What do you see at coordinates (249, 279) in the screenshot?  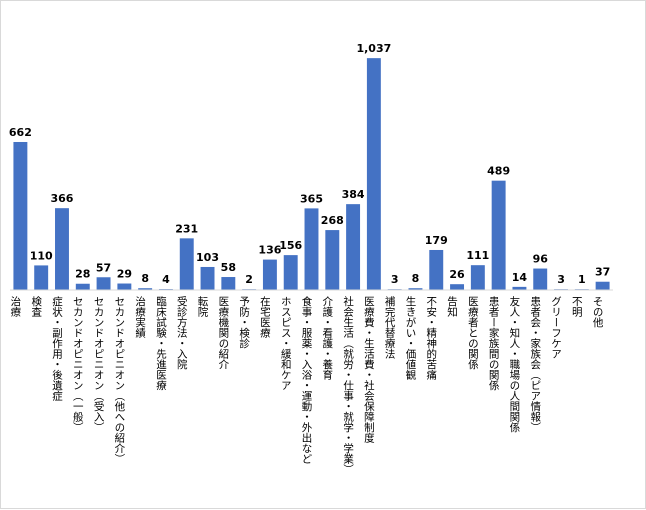 I see `bar-value-label-11: 2` at bounding box center [249, 279].